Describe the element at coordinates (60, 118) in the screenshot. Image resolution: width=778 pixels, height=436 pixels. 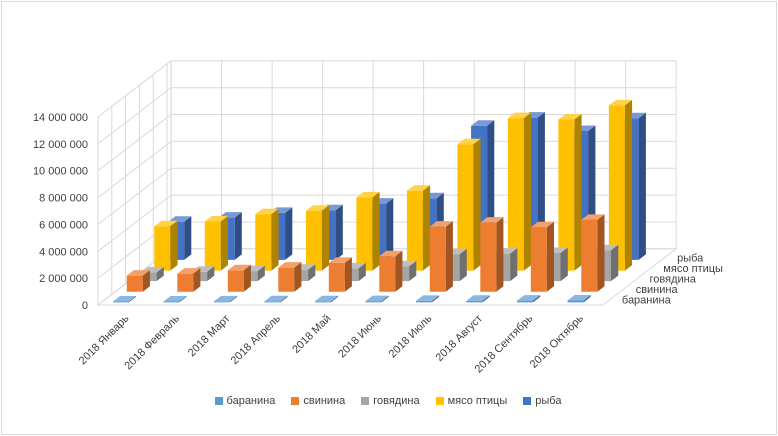
I see `y-tick-label: 14 000 000` at that location.